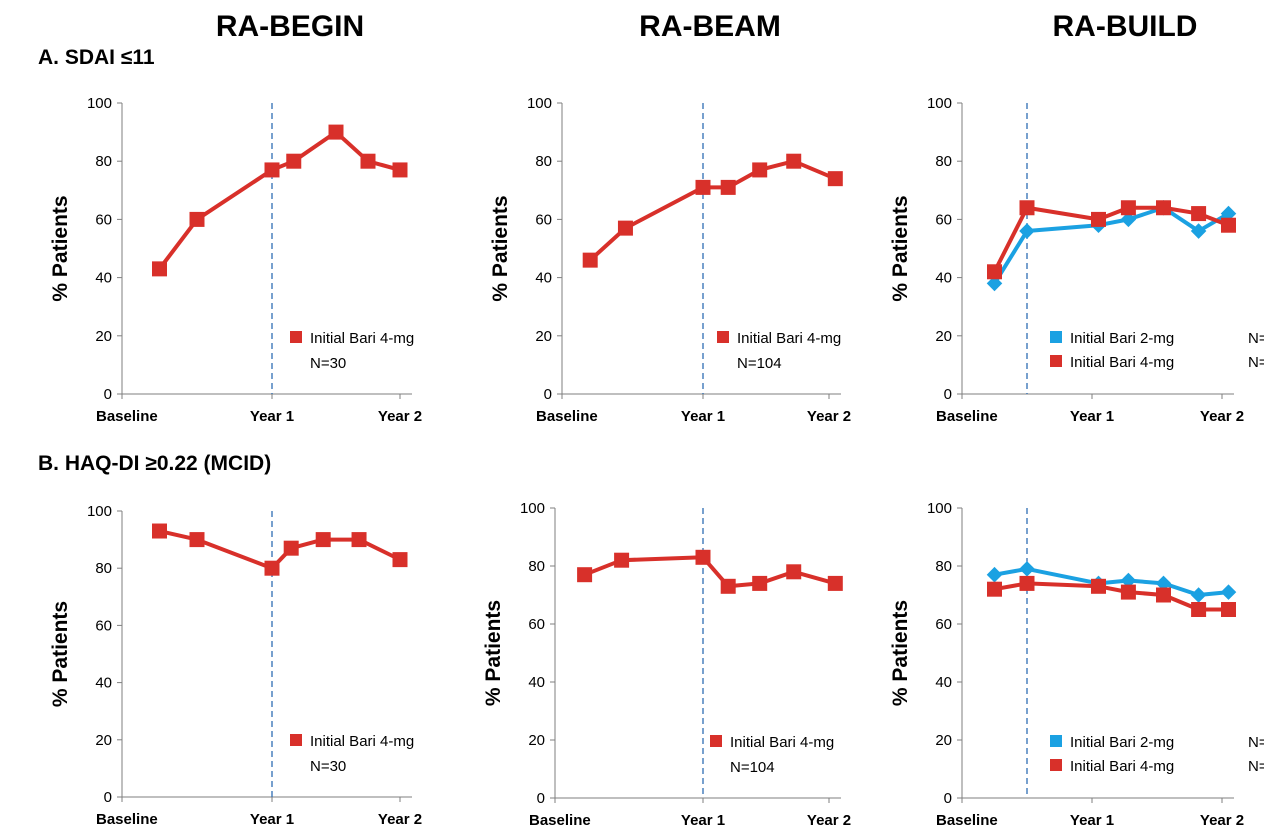 This screenshot has width=1264, height=836. I want to click on legend-n-label: N=30, so click(328, 766).